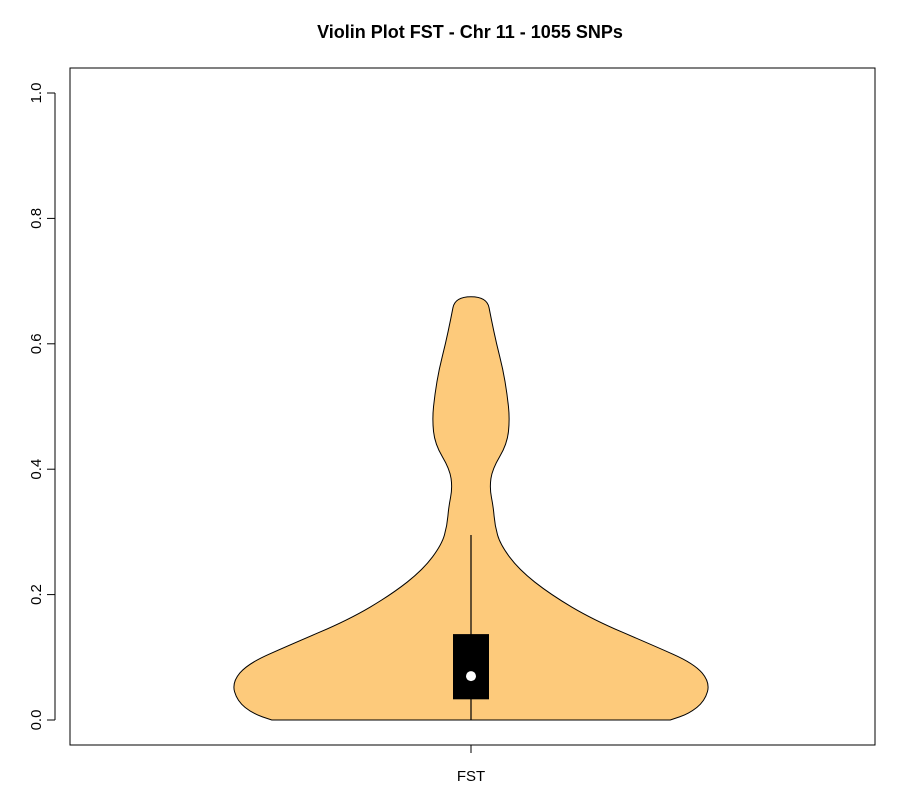 The width and height of the screenshot is (905, 806). What do you see at coordinates (36, 720) in the screenshot?
I see `y-tick-label: 0.0` at bounding box center [36, 720].